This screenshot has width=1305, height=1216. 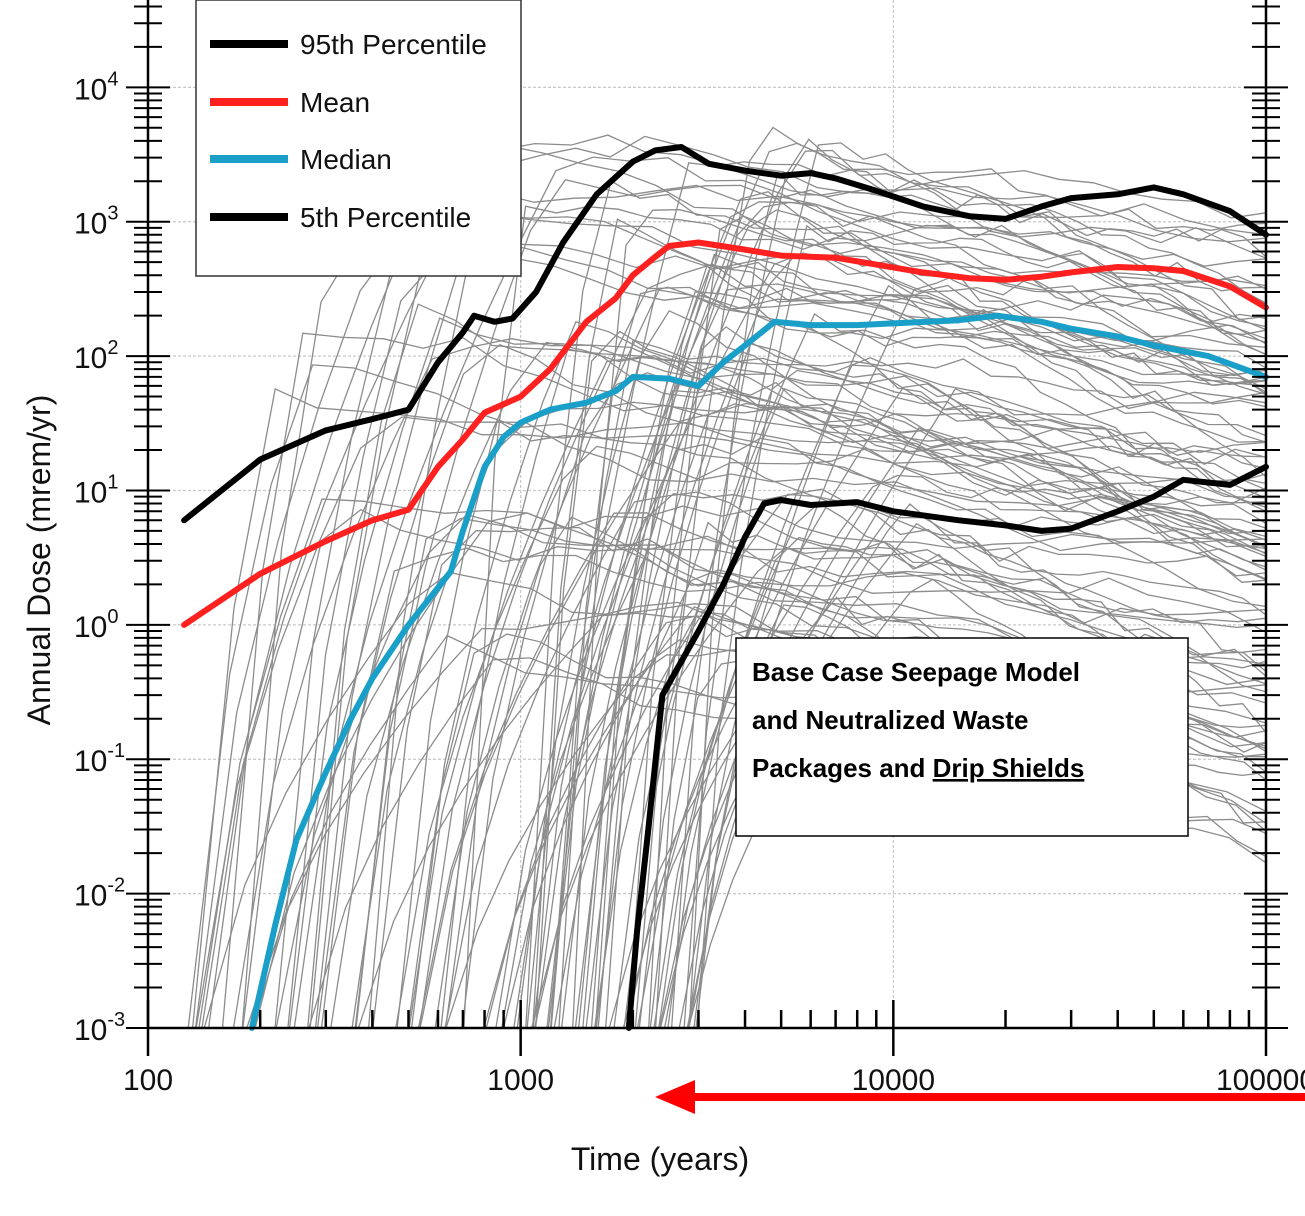 I want to click on y-tick-label: 10⁰, so click(x=96, y=625).